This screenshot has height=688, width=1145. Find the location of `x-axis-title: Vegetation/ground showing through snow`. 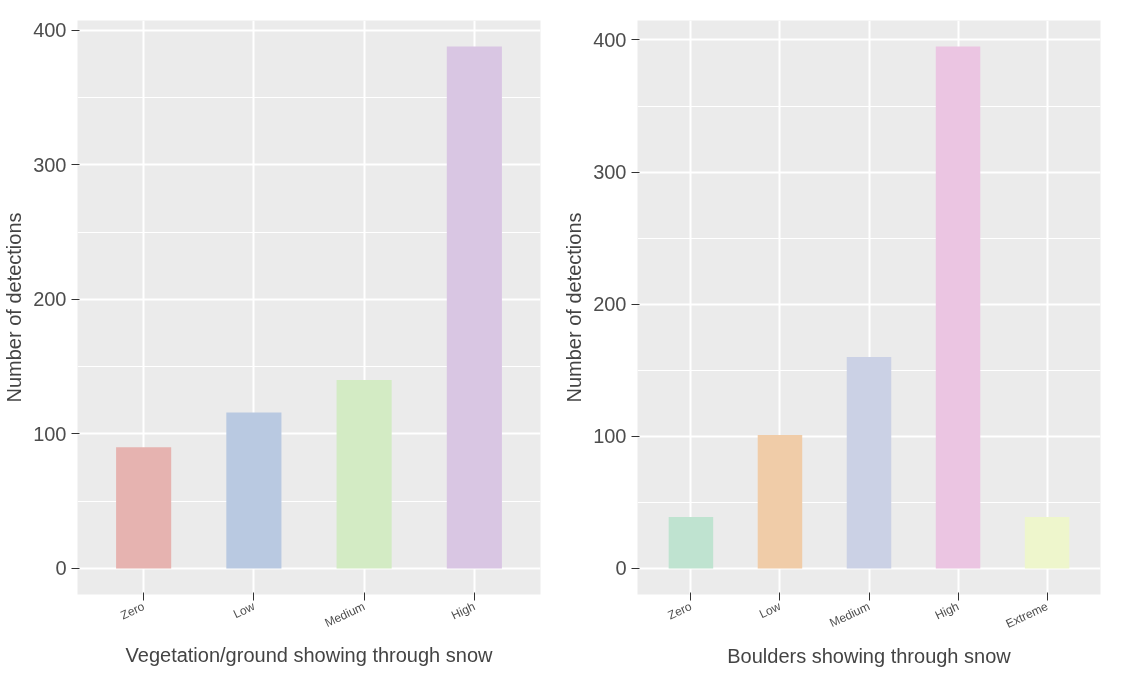

x-axis-title: Vegetation/ground showing through snow is located at coordinates (309, 655).